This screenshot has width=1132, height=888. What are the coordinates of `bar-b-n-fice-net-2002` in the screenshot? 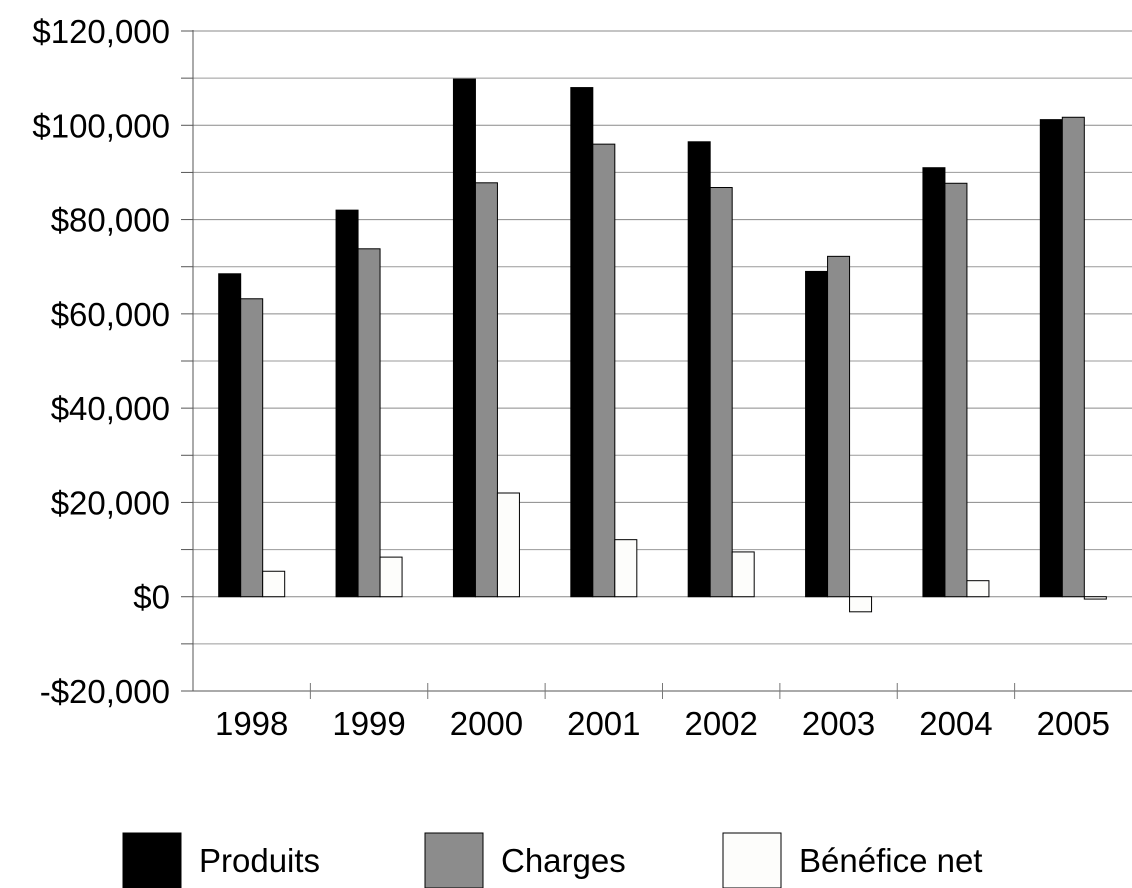 It's located at (743, 574).